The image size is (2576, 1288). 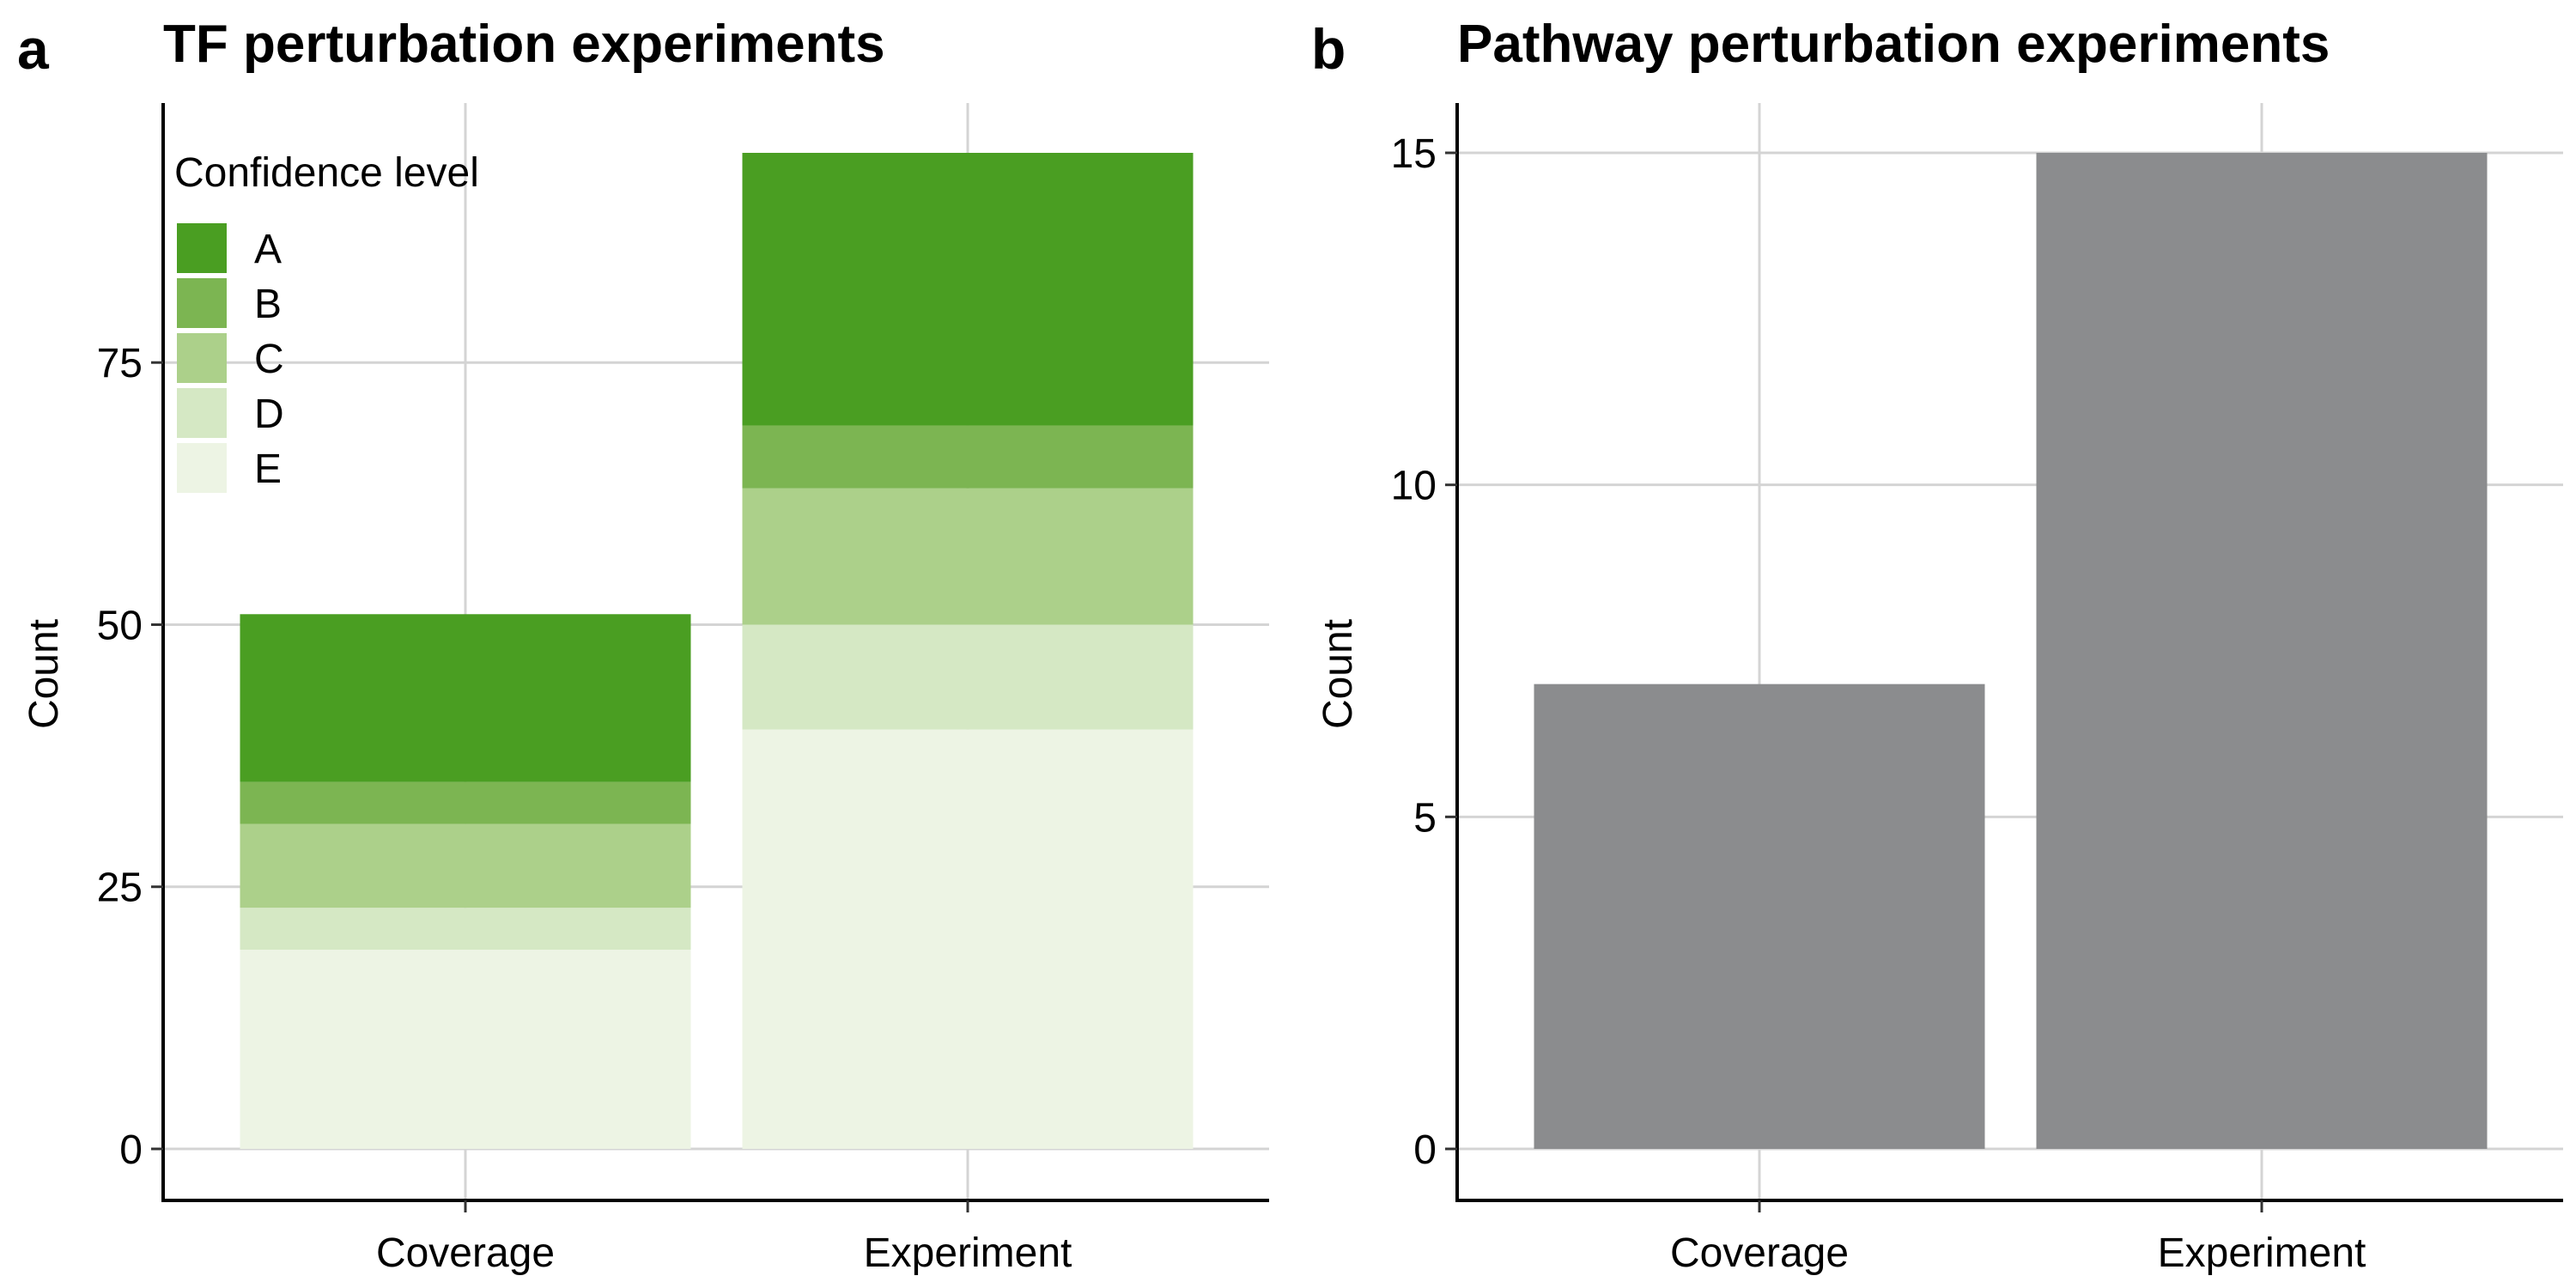 What do you see at coordinates (1424, 652) in the screenshot?
I see `panel-b-y-ticks: 0 5 10 15` at bounding box center [1424, 652].